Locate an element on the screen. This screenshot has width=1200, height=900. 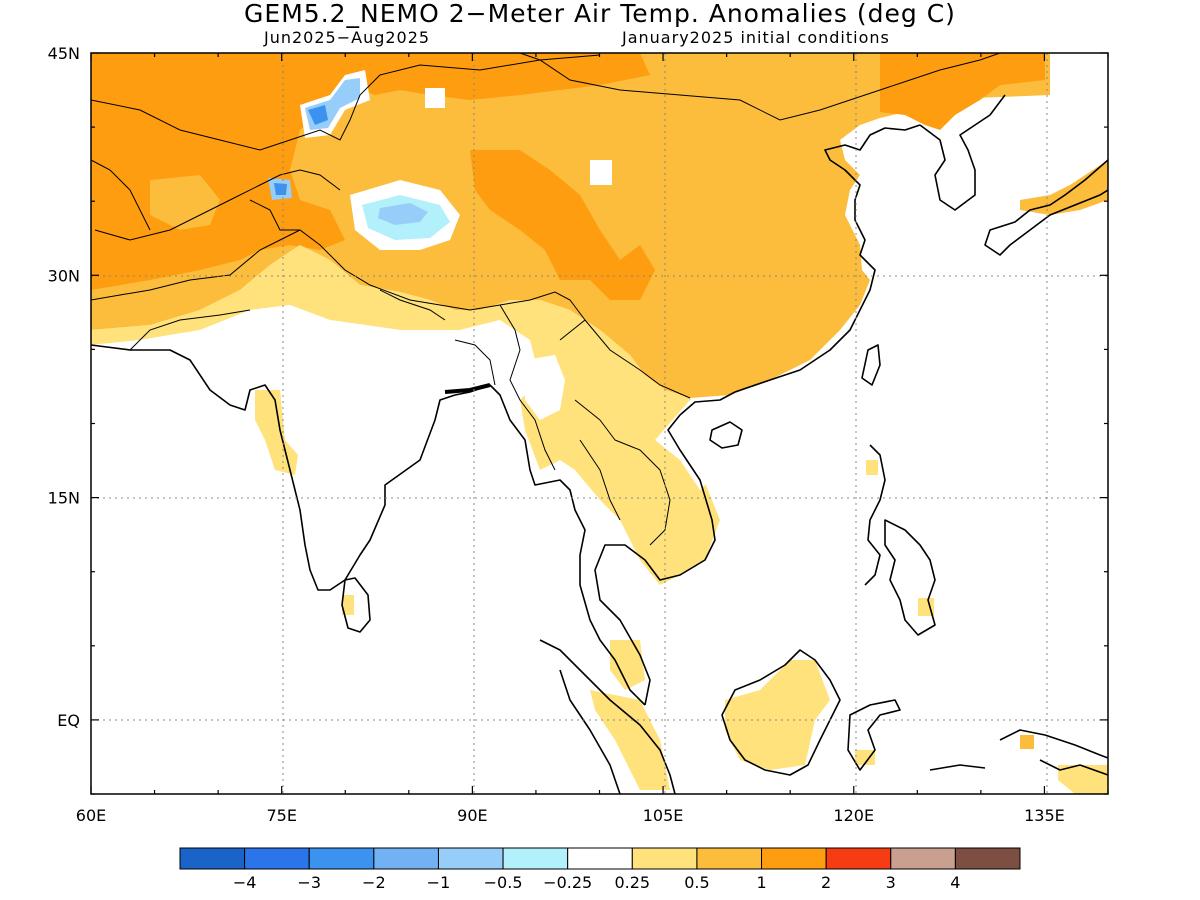
colorbar-label: 3 is located at coordinates (891, 882).